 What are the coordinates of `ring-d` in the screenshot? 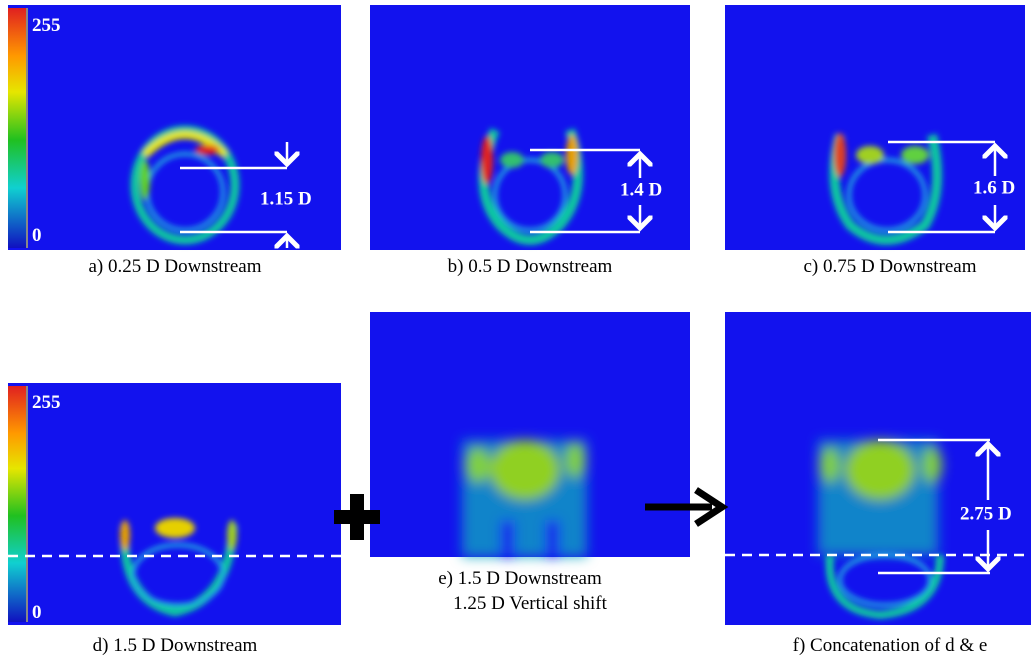 It's located at (179, 567).